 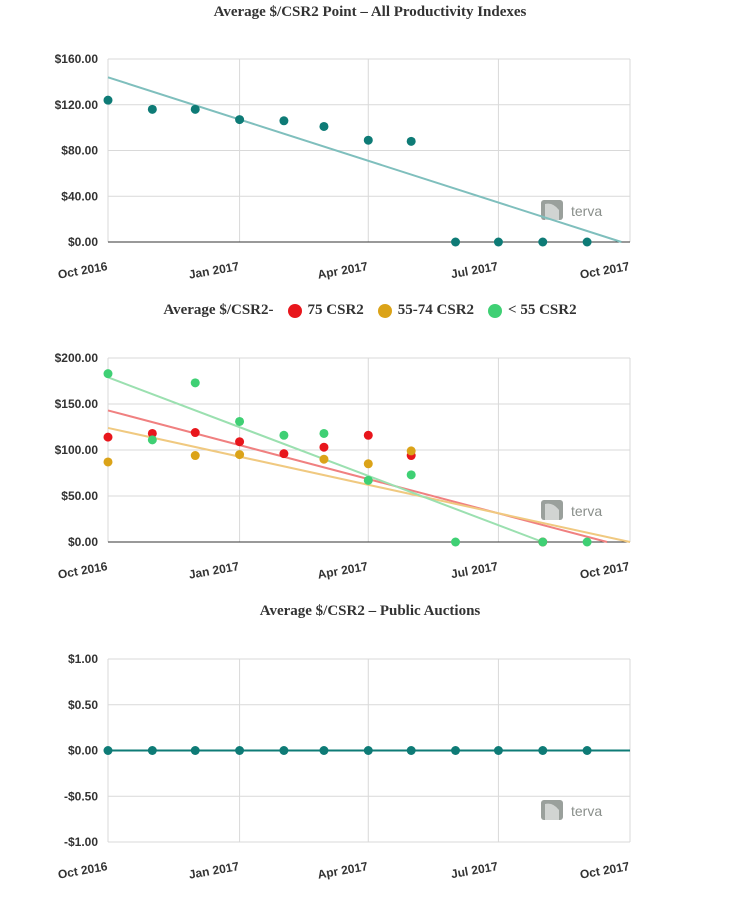 I want to click on y-tick-label: $100.00, so click(x=77, y=450).